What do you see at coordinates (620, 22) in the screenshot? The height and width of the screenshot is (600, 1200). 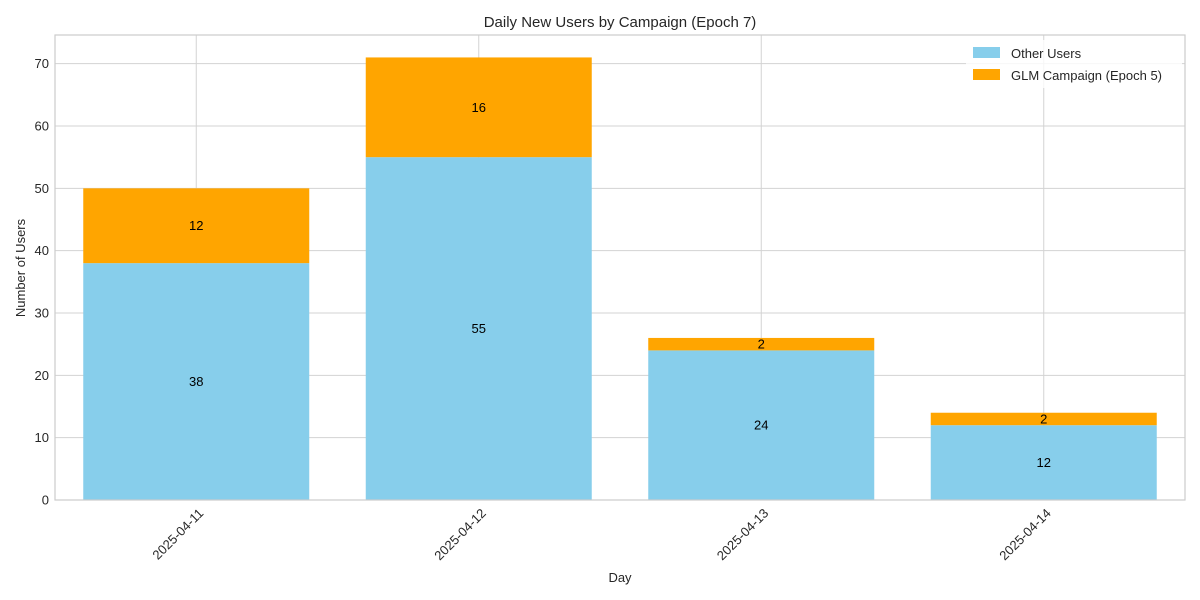 I see `chart-title: Daily New Users by Campaign (Epoch 7)` at bounding box center [620, 22].